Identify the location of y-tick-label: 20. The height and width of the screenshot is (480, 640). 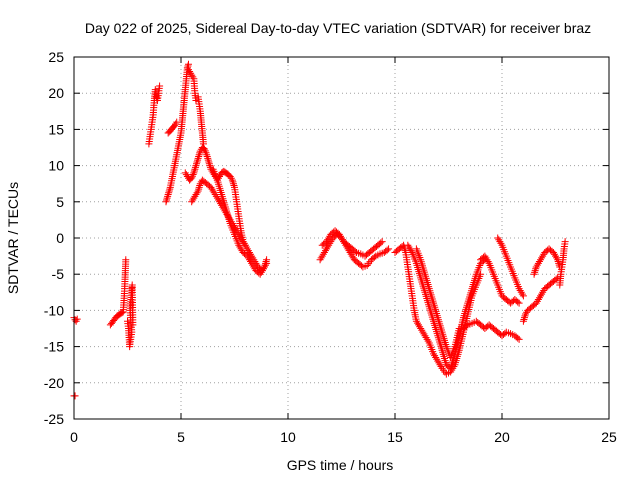
(56, 93).